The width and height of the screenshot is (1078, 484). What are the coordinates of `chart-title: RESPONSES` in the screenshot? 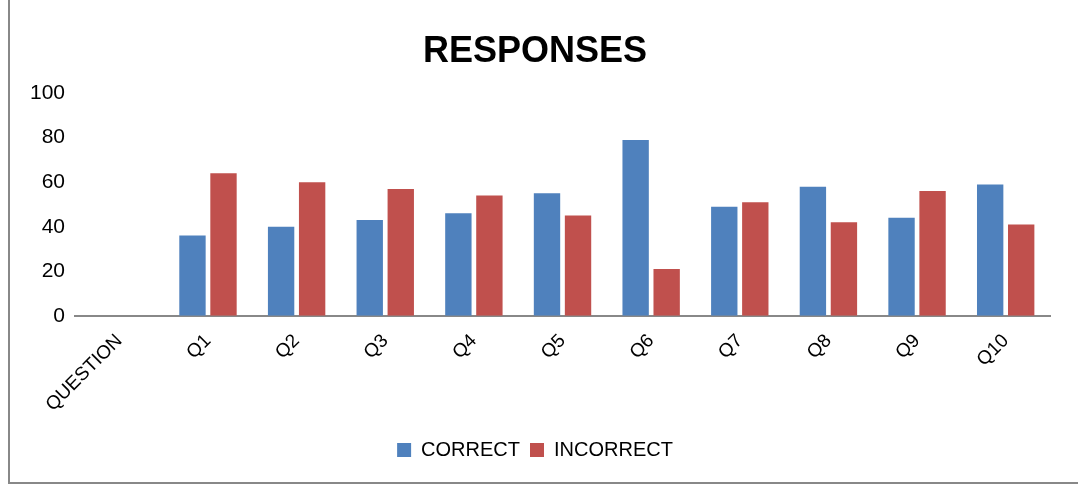 It's located at (535, 49).